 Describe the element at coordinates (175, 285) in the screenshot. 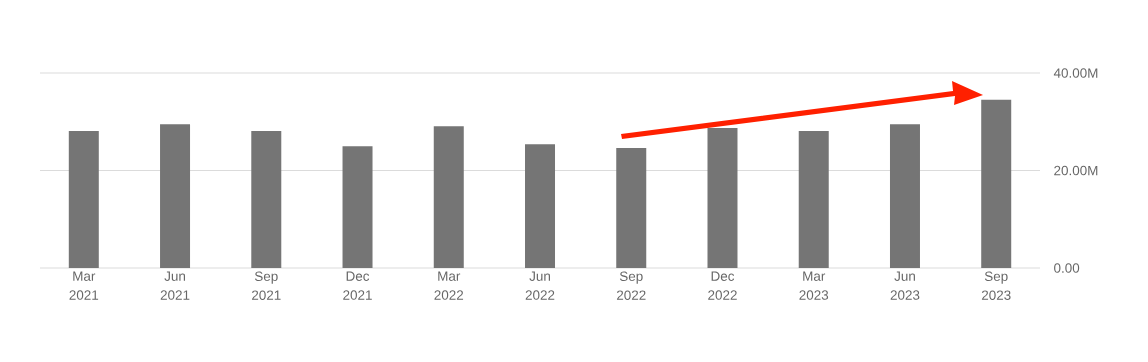

I see `x-tick-label: Jun 2021` at that location.